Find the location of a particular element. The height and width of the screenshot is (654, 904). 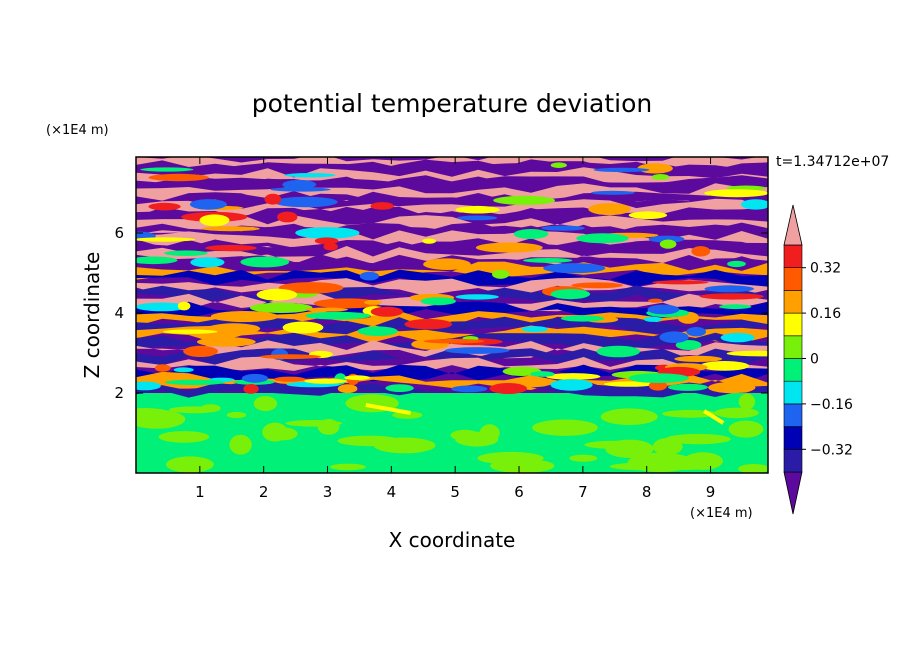

x-tick-label: 1 is located at coordinates (200, 492).